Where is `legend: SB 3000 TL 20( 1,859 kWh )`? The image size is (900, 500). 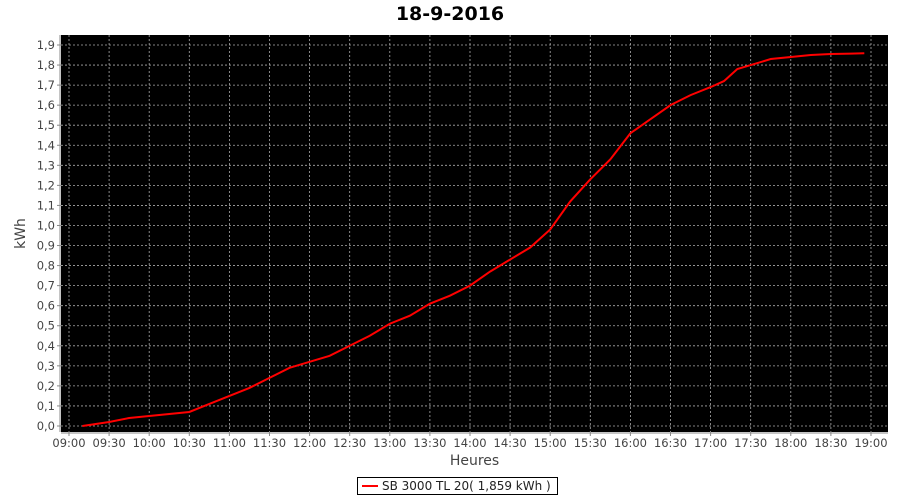
legend: SB 3000 TL 20( 1,859 kWh ) is located at coordinates (457, 486).